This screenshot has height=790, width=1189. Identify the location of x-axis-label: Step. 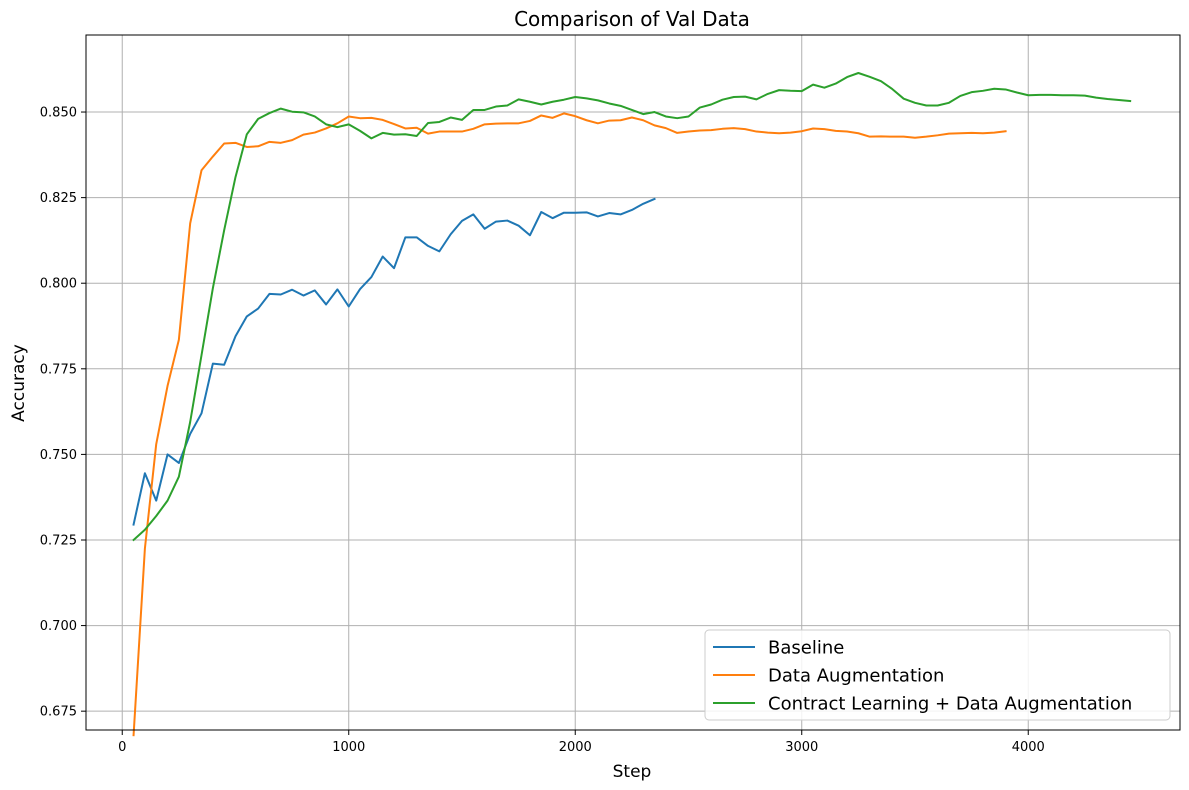
(632, 772).